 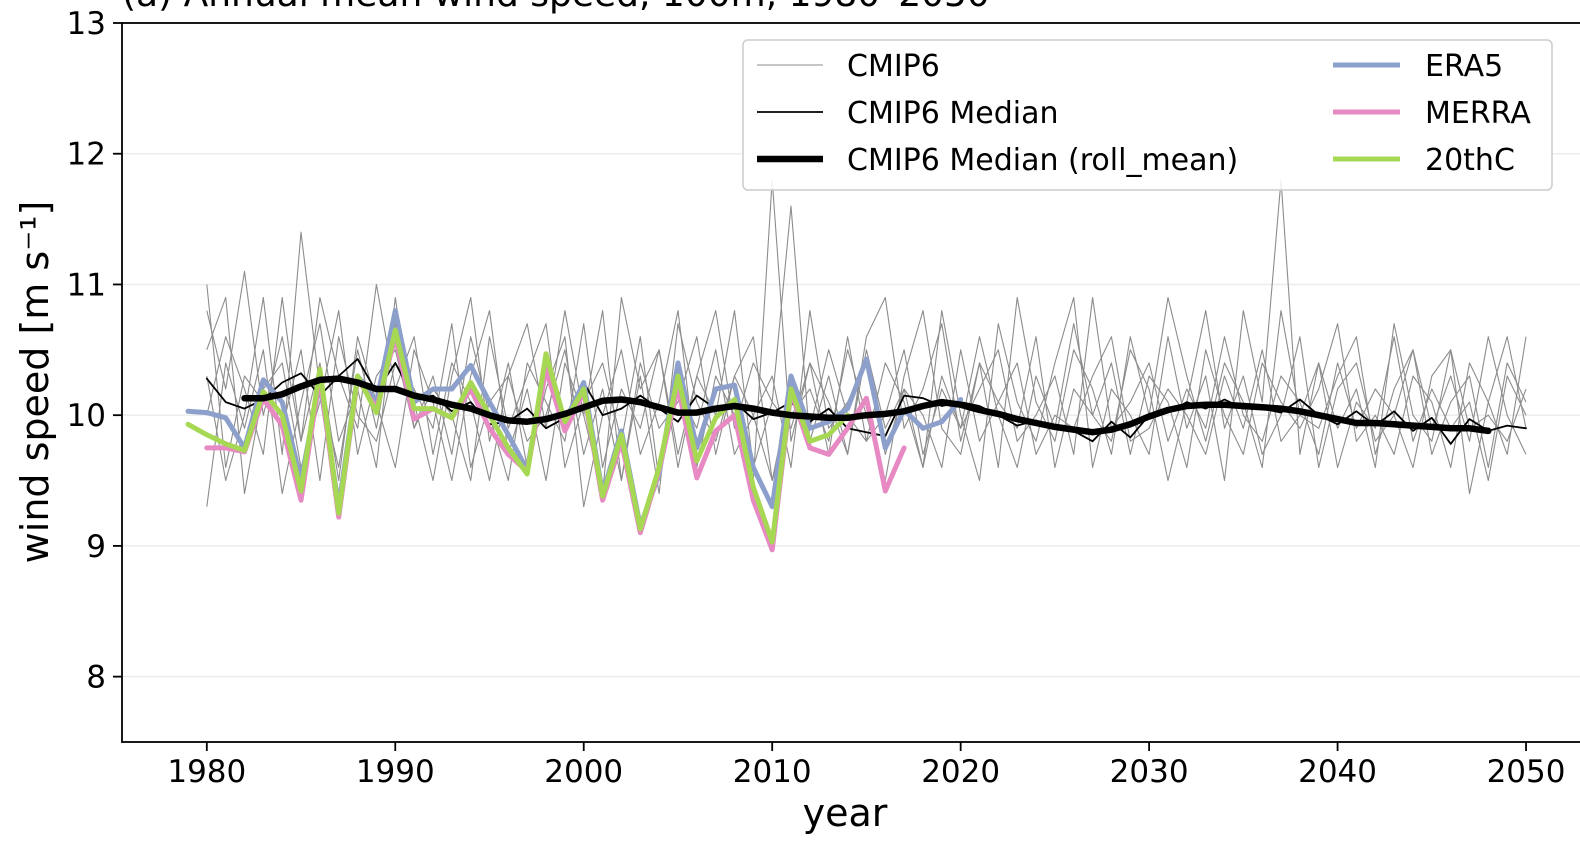 I want to click on legend-label: CMIP6 Median (roll_mean), so click(x=1042, y=160).